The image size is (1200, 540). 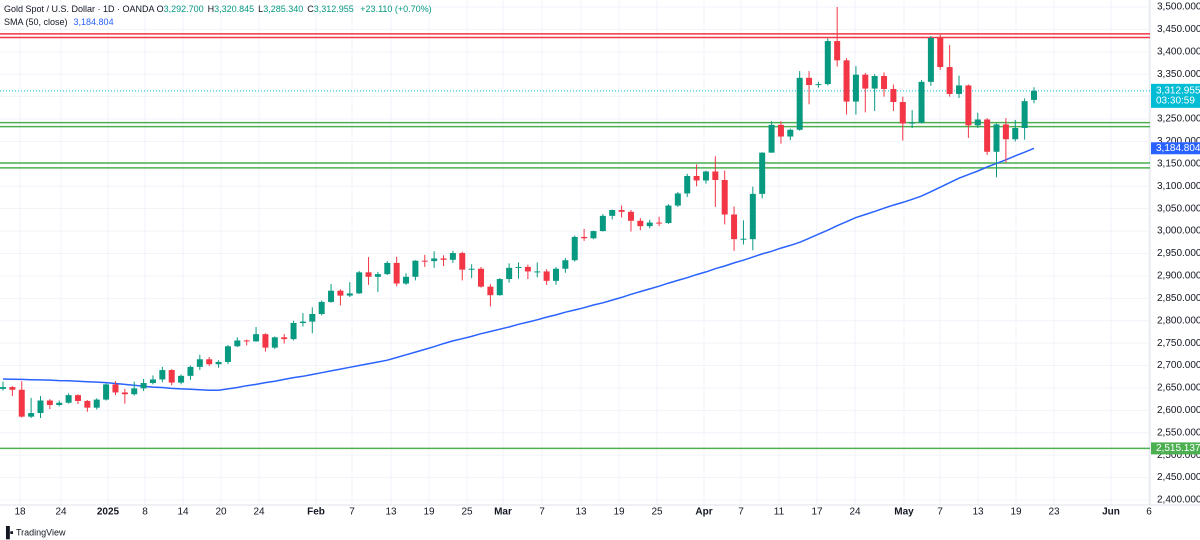 What do you see at coordinates (211, 9) in the screenshot?
I see `ohlc-key: H` at bounding box center [211, 9].